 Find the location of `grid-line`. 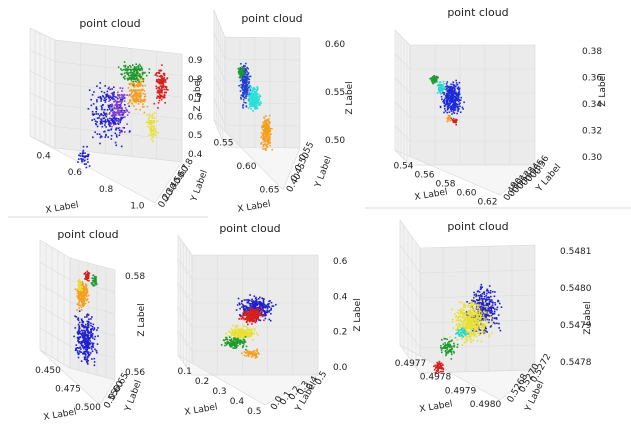

grid-line is located at coordinates (467, 309).